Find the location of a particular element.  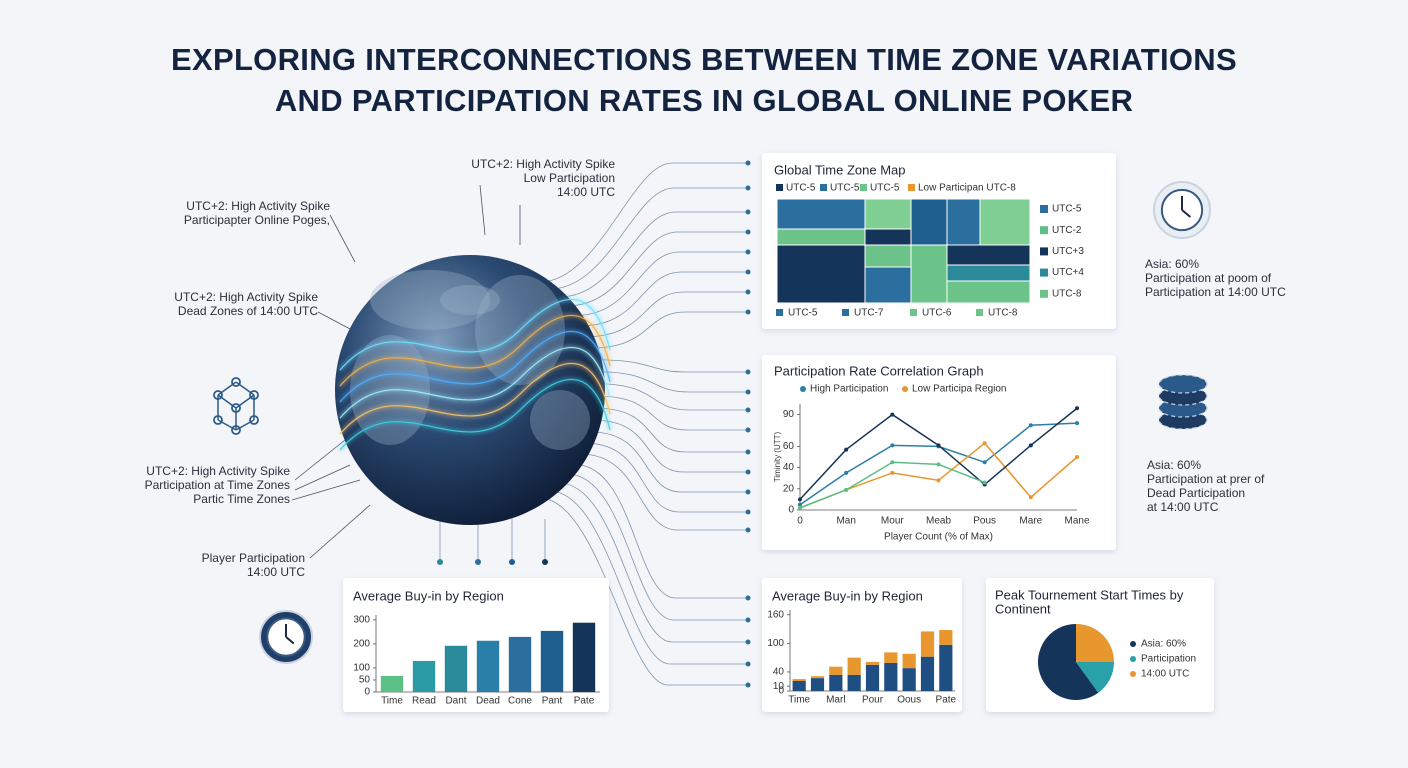

legend-label: High Participation is located at coordinates (849, 389).